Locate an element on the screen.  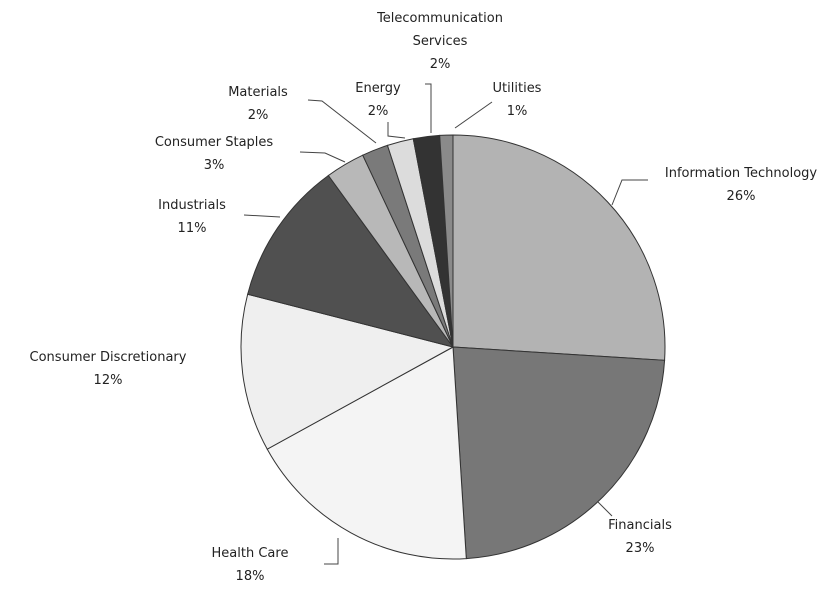
value-label: 18% is located at coordinates (250, 576).